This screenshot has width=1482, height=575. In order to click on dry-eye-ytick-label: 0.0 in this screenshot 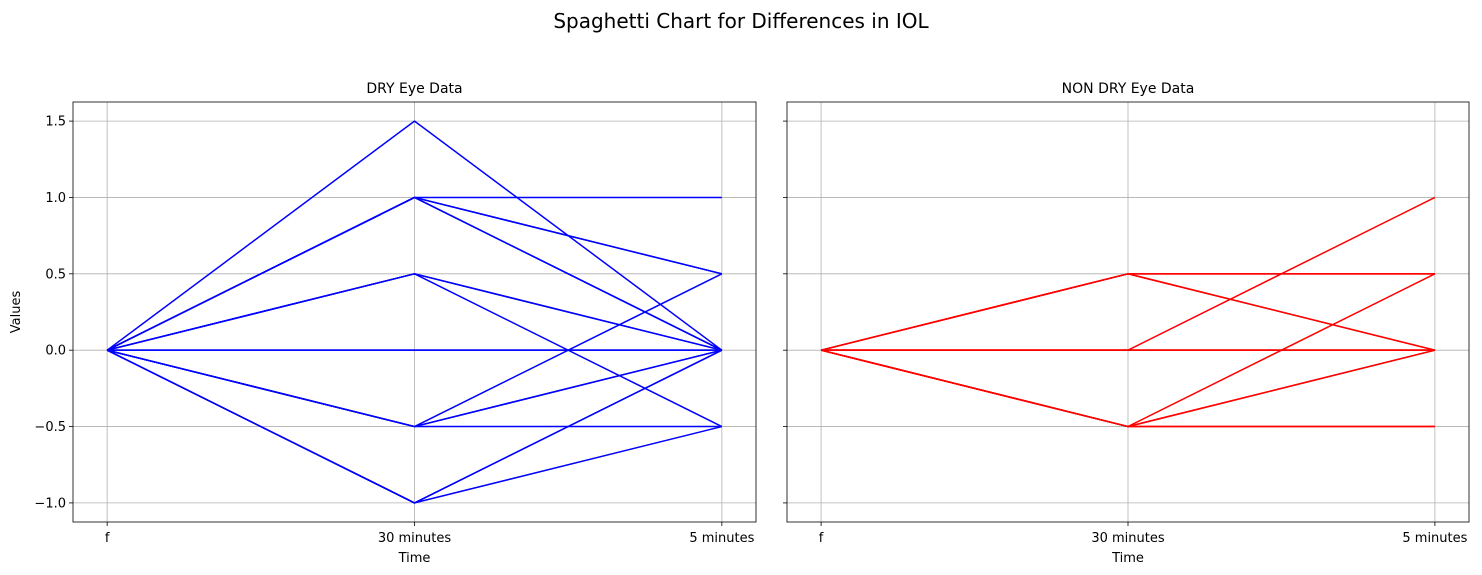, I will do `click(55, 351)`.